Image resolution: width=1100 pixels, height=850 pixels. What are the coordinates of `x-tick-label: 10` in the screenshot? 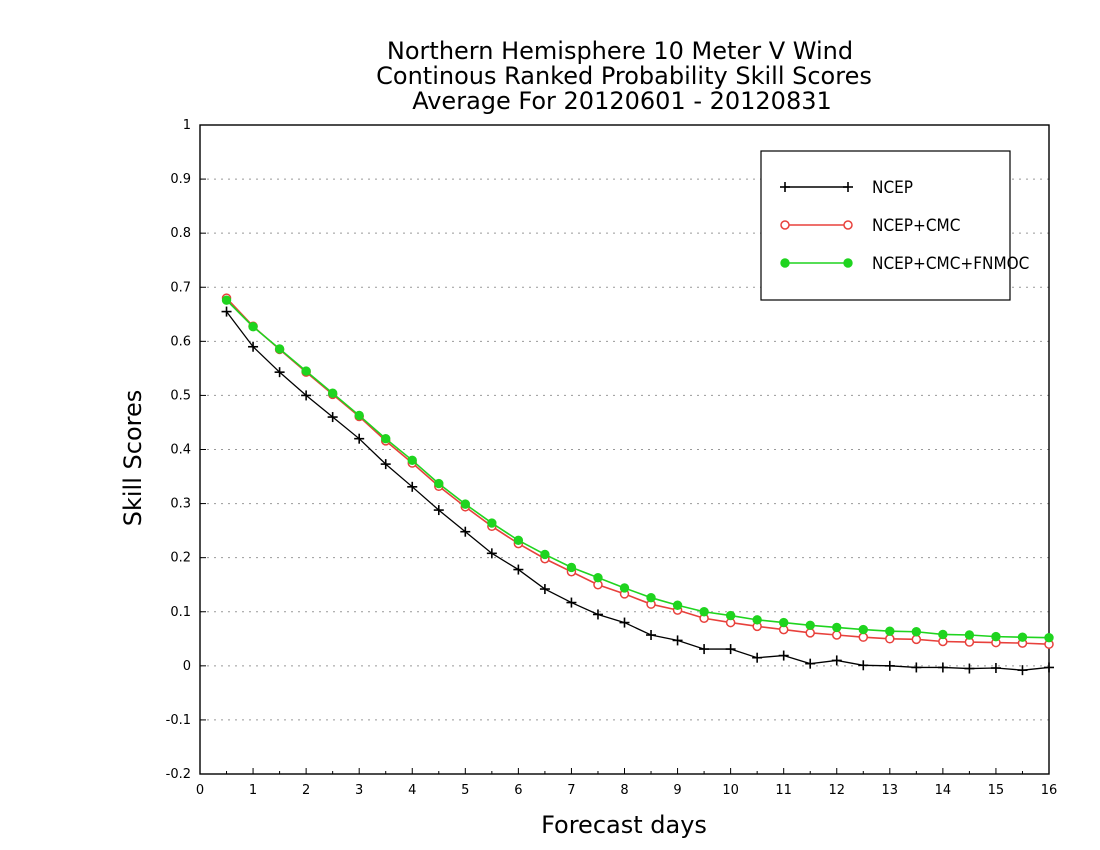 It's located at (730, 790).